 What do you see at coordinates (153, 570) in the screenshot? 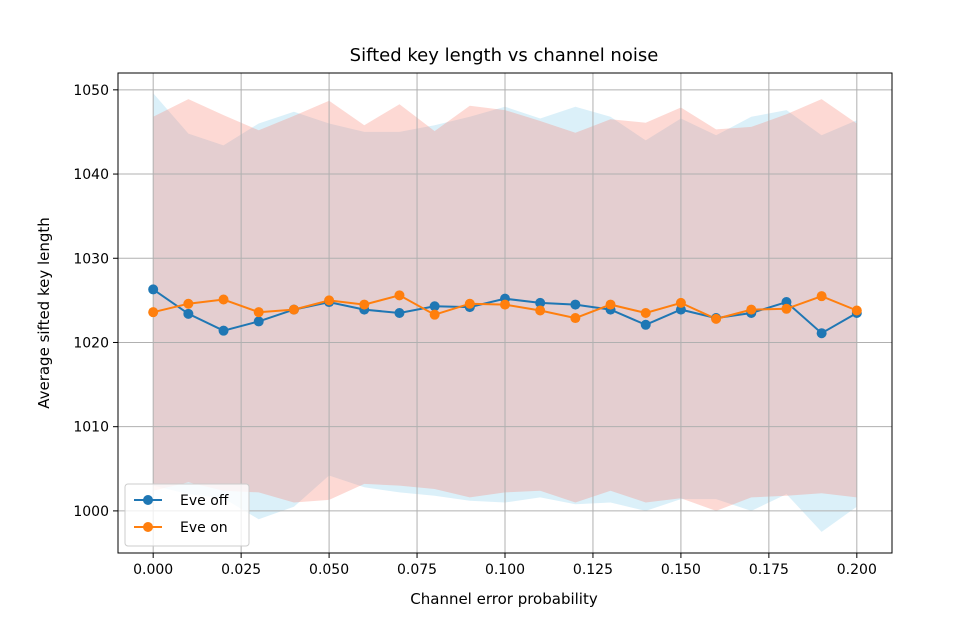
I see `x-tick-label: 0.000` at bounding box center [153, 570].